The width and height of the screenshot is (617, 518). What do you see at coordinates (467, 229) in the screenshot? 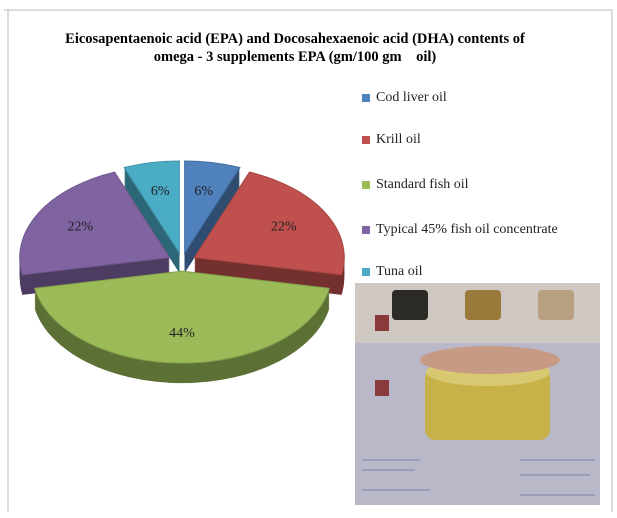
I see `legend-label: Typical 45% fish oil concentrate` at bounding box center [467, 229].